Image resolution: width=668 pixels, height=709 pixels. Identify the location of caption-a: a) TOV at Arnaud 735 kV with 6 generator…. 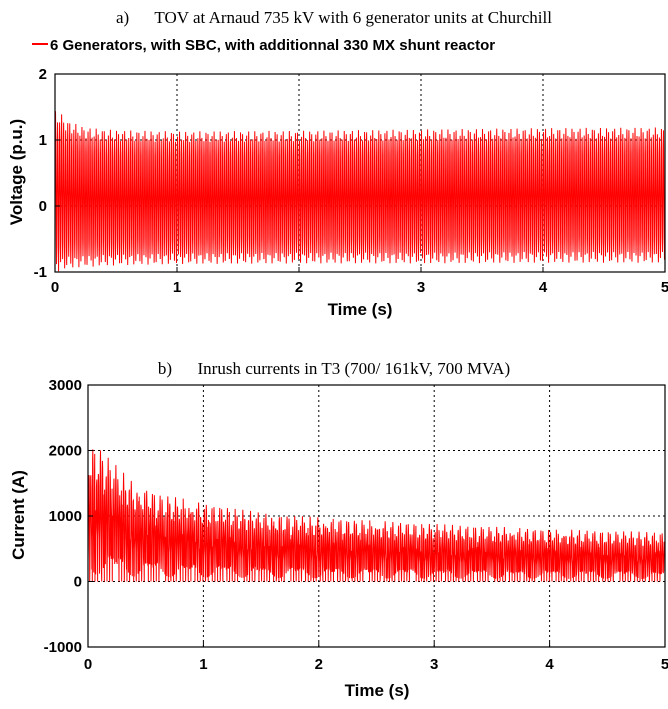
(334, 17).